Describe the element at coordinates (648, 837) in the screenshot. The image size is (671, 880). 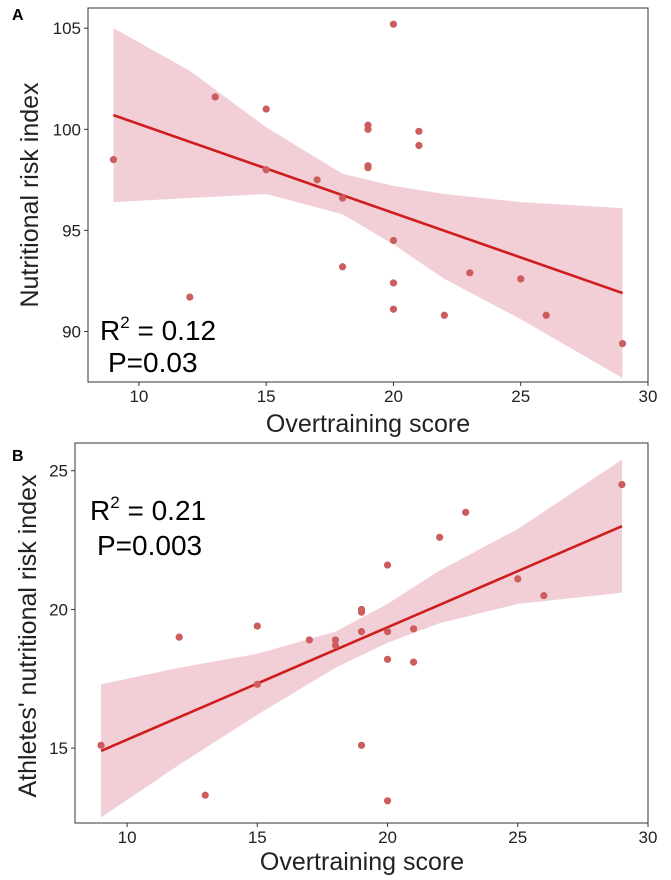
I see `panel-b-x-tick-label-30: 30` at that location.